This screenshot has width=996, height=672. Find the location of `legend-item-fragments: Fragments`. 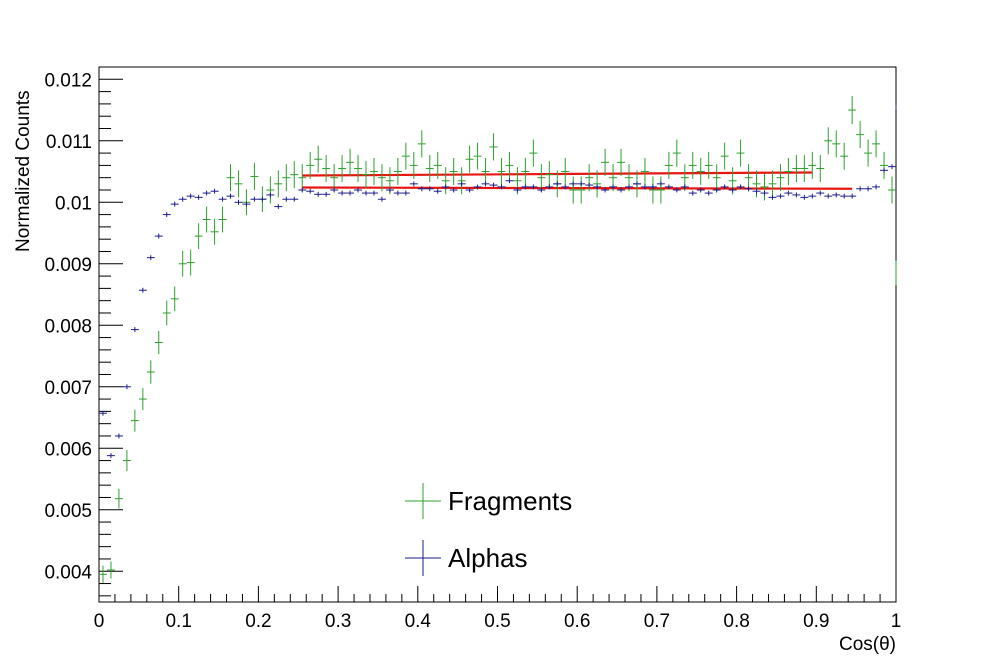

legend-item-fragments: Fragments is located at coordinates (488, 501).